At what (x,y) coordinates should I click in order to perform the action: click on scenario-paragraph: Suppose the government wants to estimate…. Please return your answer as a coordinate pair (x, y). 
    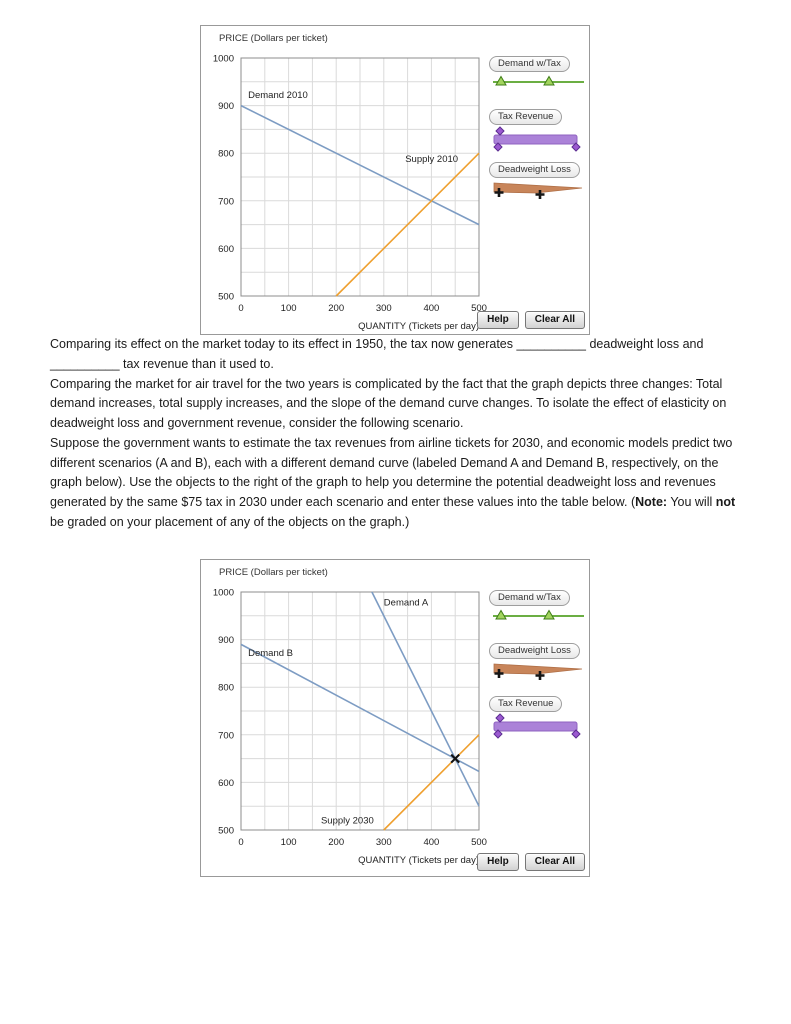
    Looking at the image, I should click on (397, 483).